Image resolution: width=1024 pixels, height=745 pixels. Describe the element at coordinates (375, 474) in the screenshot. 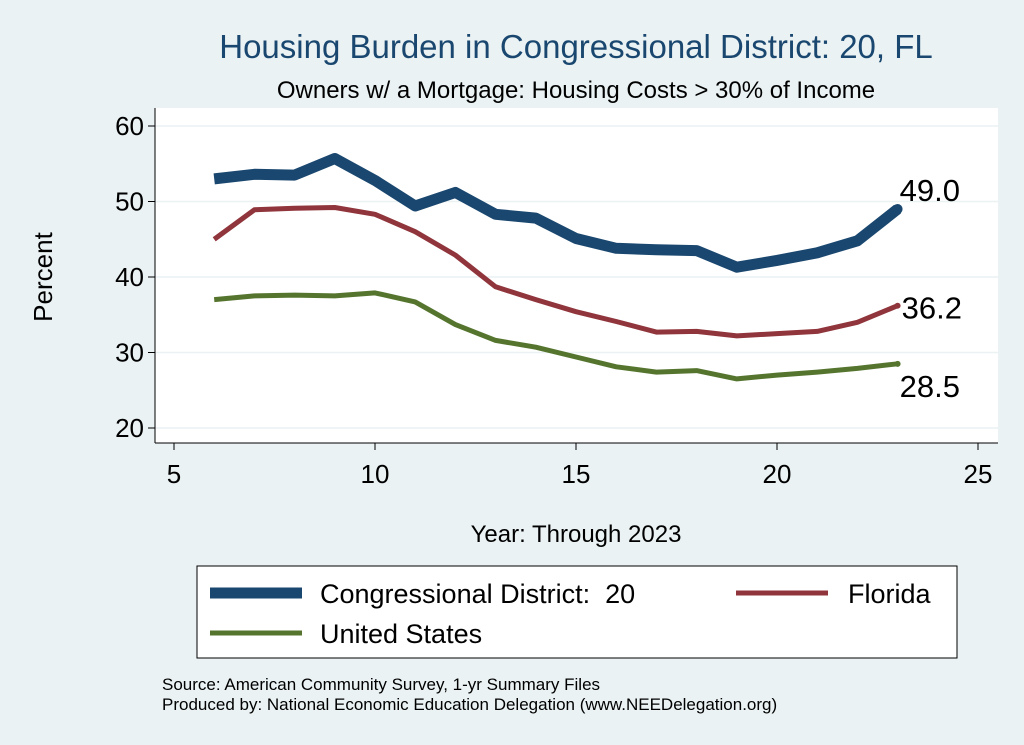

I see `x-tick-label: 10` at that location.